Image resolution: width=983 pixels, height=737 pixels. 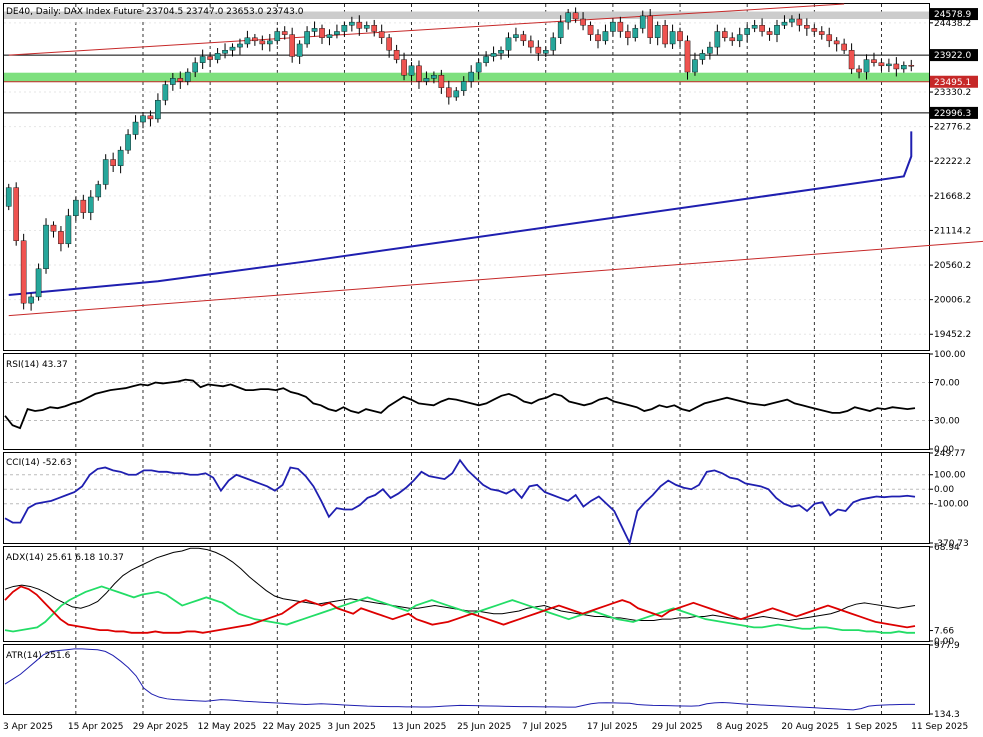 What do you see at coordinates (460, 679) in the screenshot?
I see `atr-line` at bounding box center [460, 679].